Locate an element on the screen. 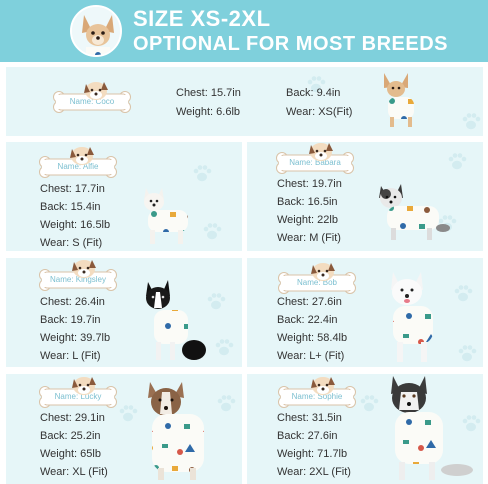 This screenshot has height=484, width=488. chest-value: Chest: 15.7in is located at coordinates (208, 93).